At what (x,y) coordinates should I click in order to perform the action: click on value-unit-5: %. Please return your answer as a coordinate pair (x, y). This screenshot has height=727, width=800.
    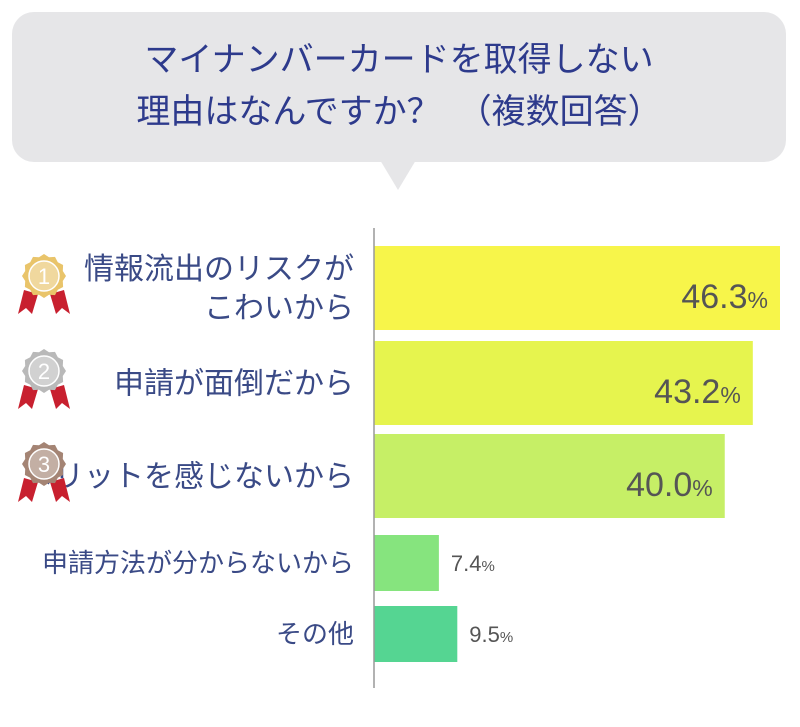
    Looking at the image, I should click on (506, 637).